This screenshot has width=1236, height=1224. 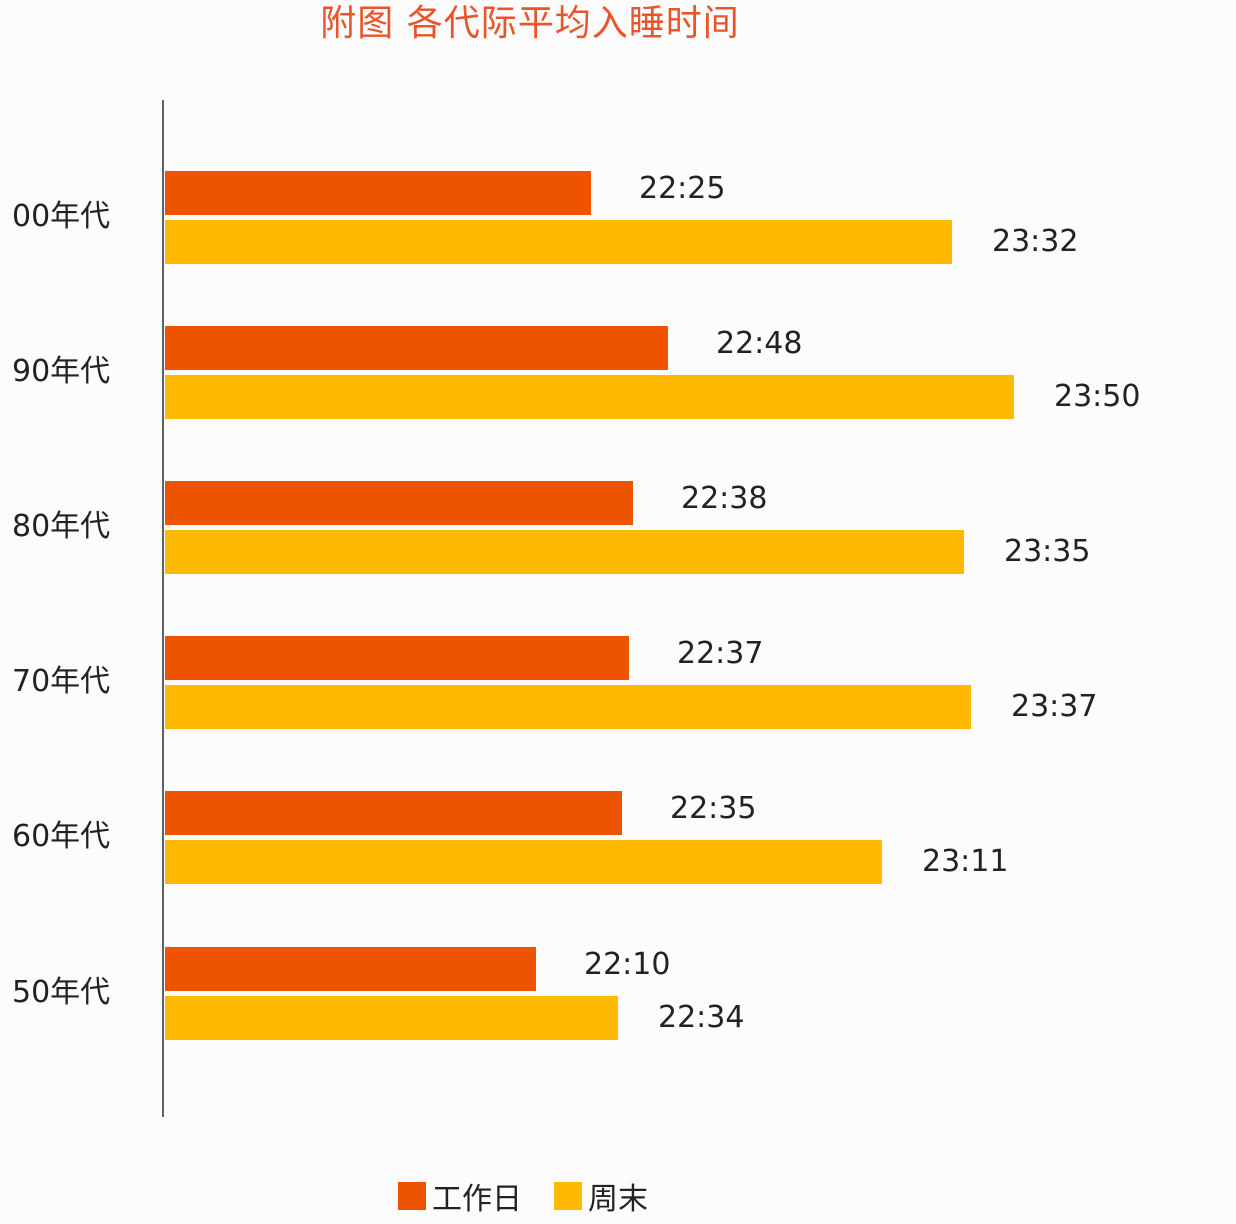 I want to click on bar-group: 70年代 22:37 23:37, so click(x=618, y=691).